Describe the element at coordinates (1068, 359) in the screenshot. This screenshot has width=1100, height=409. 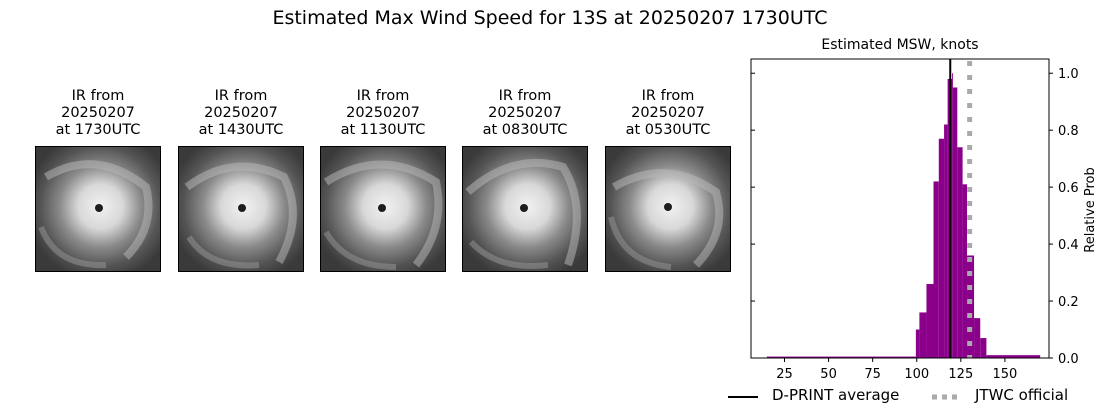
I see `y-tick-label: 0.0` at that location.